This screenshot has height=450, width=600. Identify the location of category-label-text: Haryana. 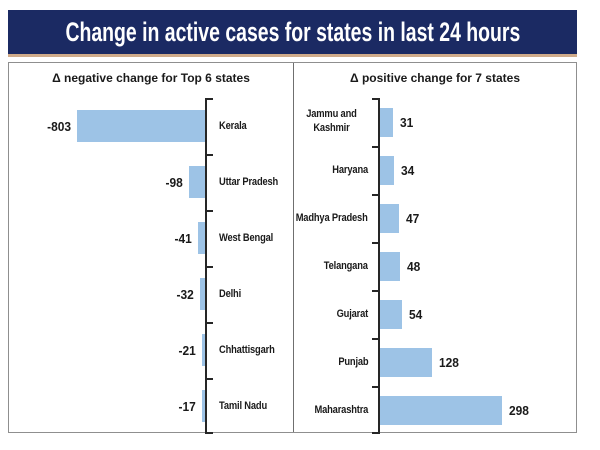
(350, 170).